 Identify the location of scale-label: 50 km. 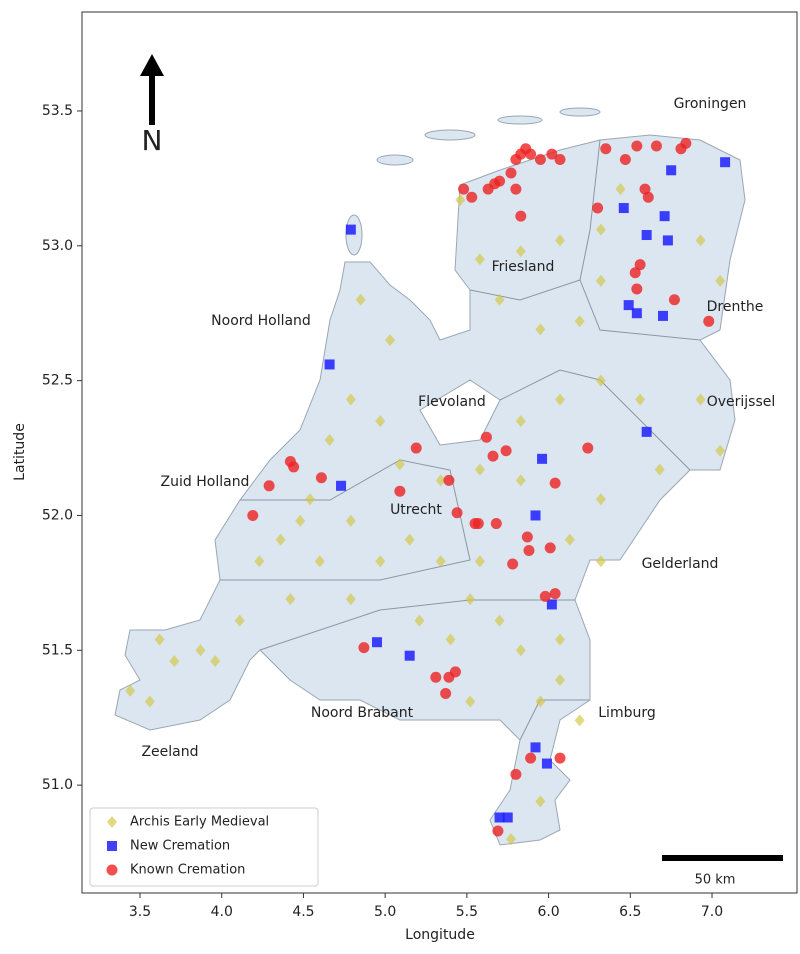
(715, 880).